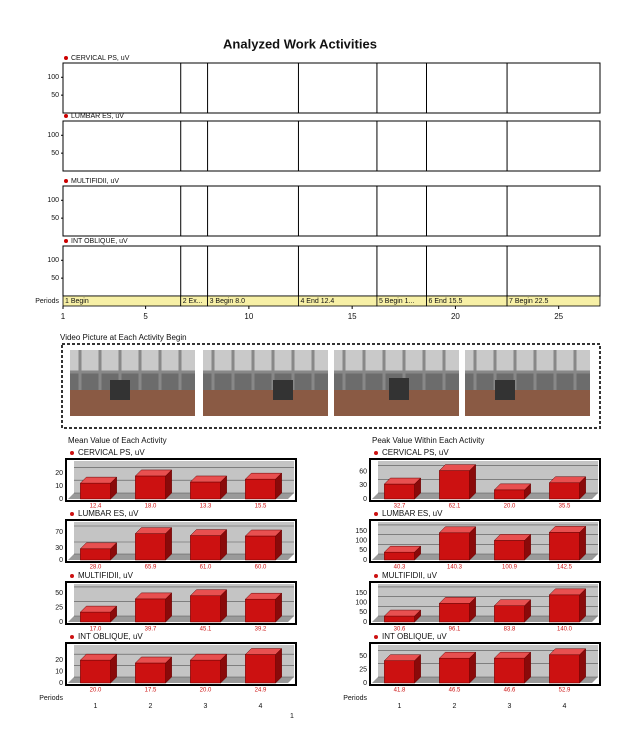 This screenshot has height=753, width=642. What do you see at coordinates (352, 316) in the screenshot?
I see `x-tick-label: 15` at bounding box center [352, 316].